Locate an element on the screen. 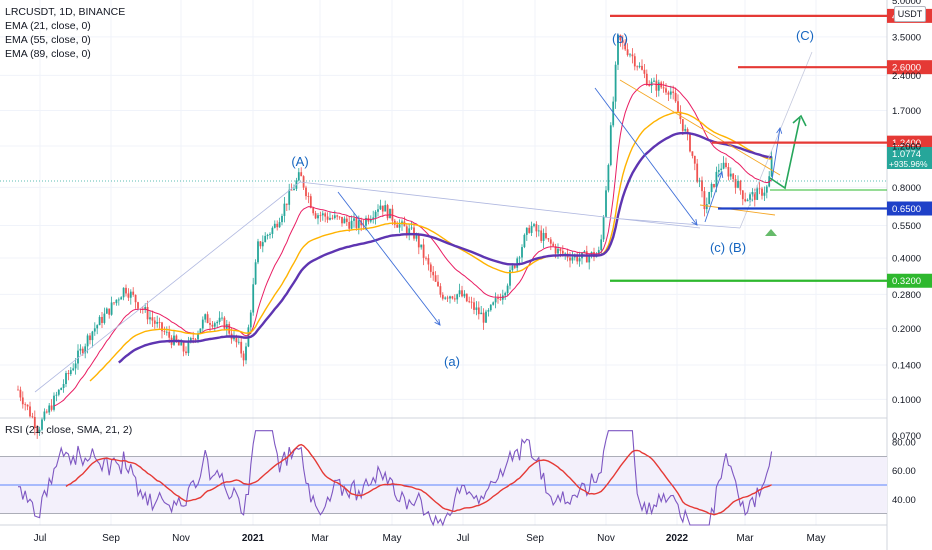 This screenshot has width=932, height=550. time-tick-label: Mar is located at coordinates (745, 538).